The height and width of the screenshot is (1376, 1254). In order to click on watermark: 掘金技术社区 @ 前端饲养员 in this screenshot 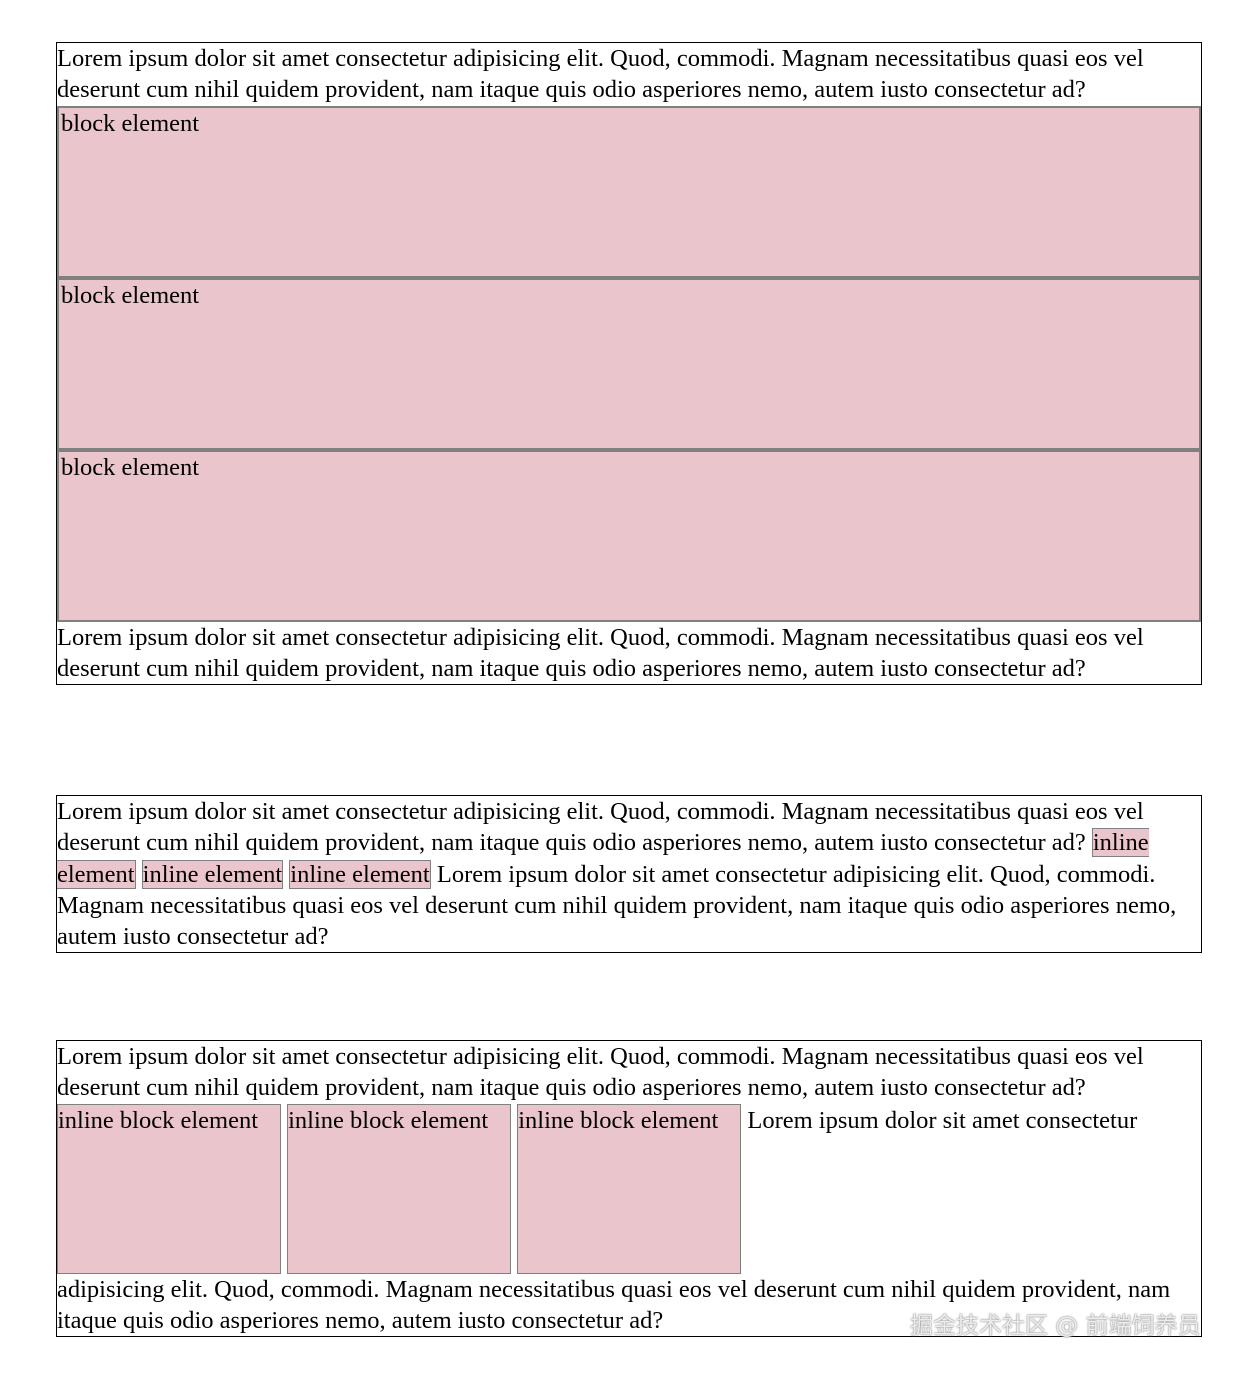, I will do `click(1055, 1326)`.